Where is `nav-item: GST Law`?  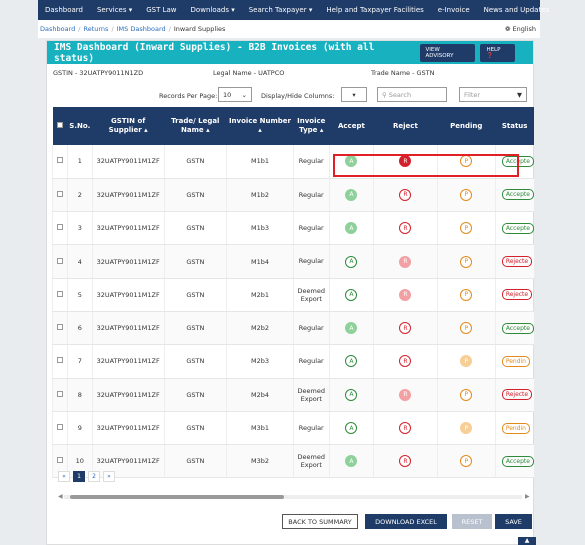
nav-item: GST Law is located at coordinates (161, 10).